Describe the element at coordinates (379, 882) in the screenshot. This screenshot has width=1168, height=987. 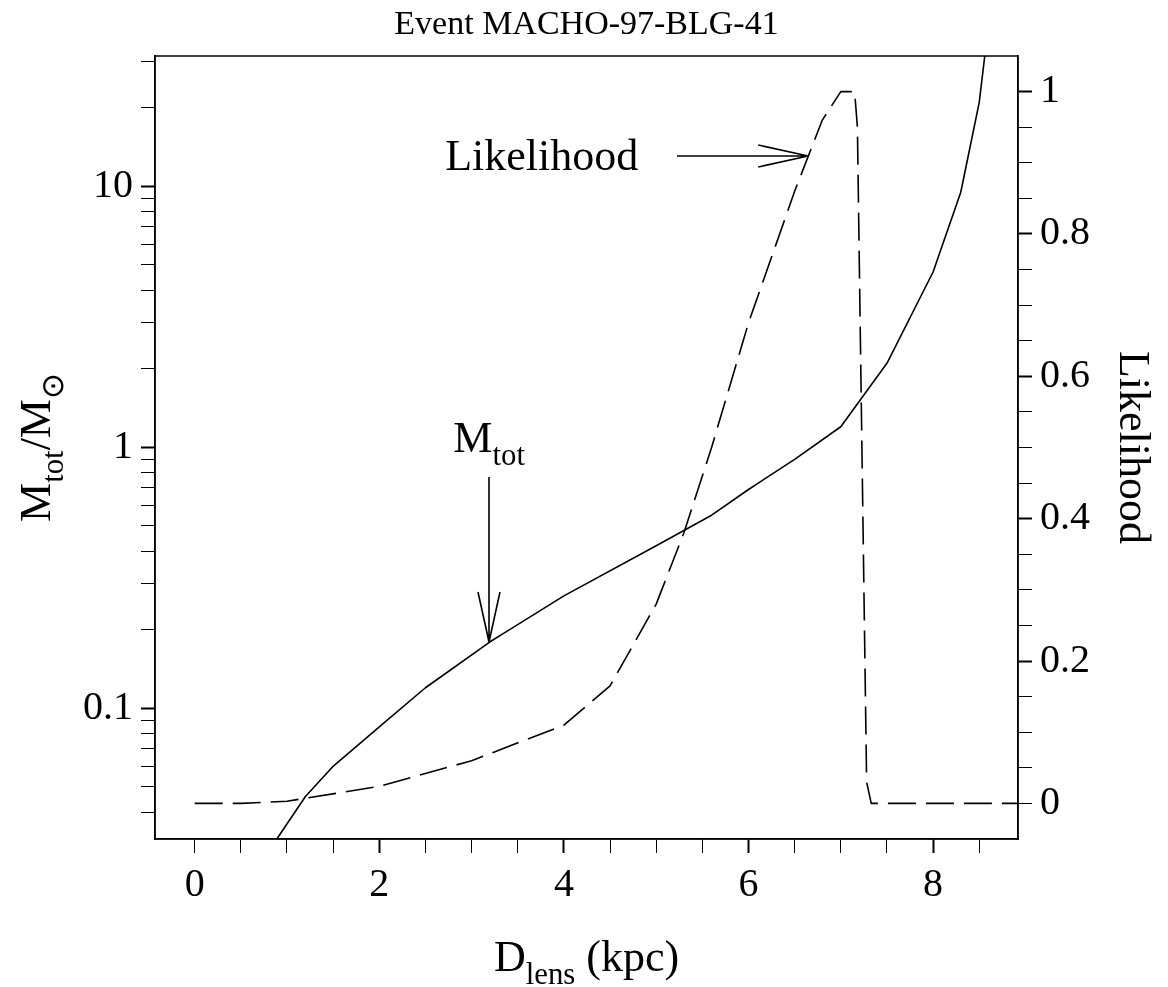
I see `x-tick-label: 2` at that location.